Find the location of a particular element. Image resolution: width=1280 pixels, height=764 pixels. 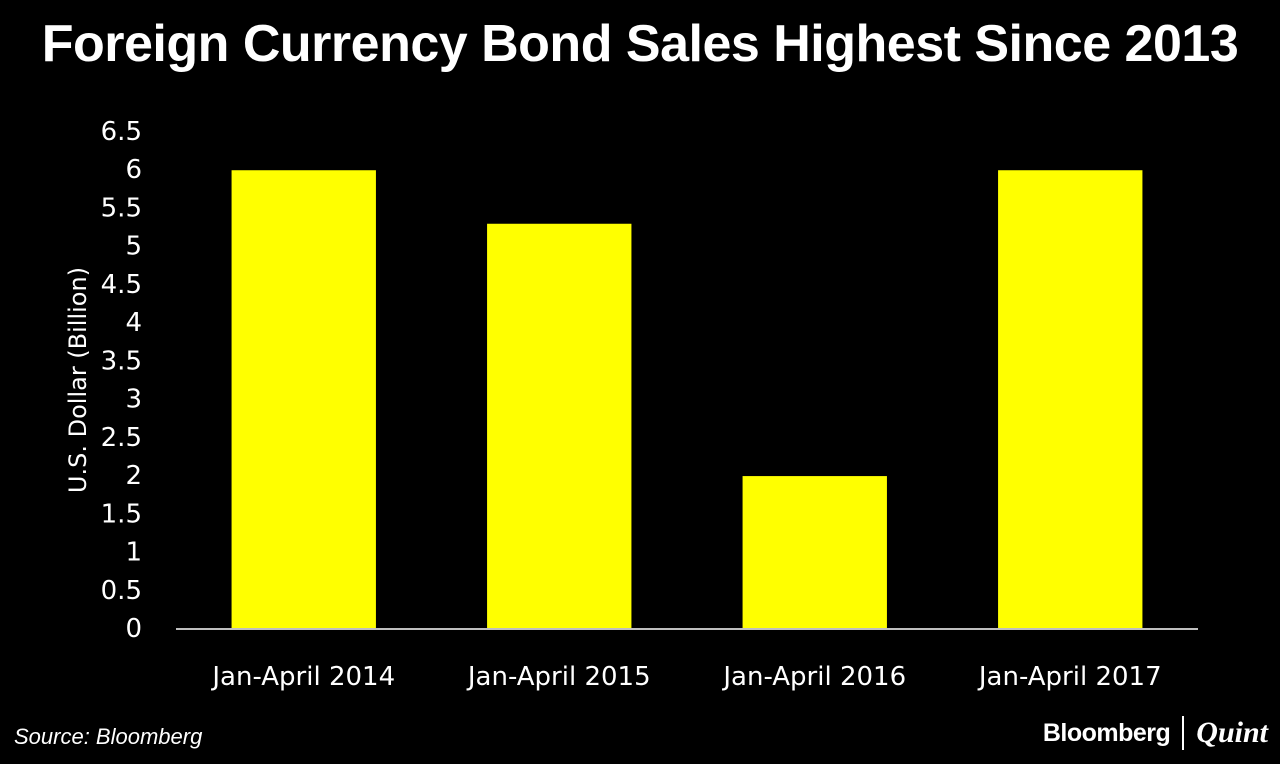

y-tick-label: 2 is located at coordinates (133, 476).